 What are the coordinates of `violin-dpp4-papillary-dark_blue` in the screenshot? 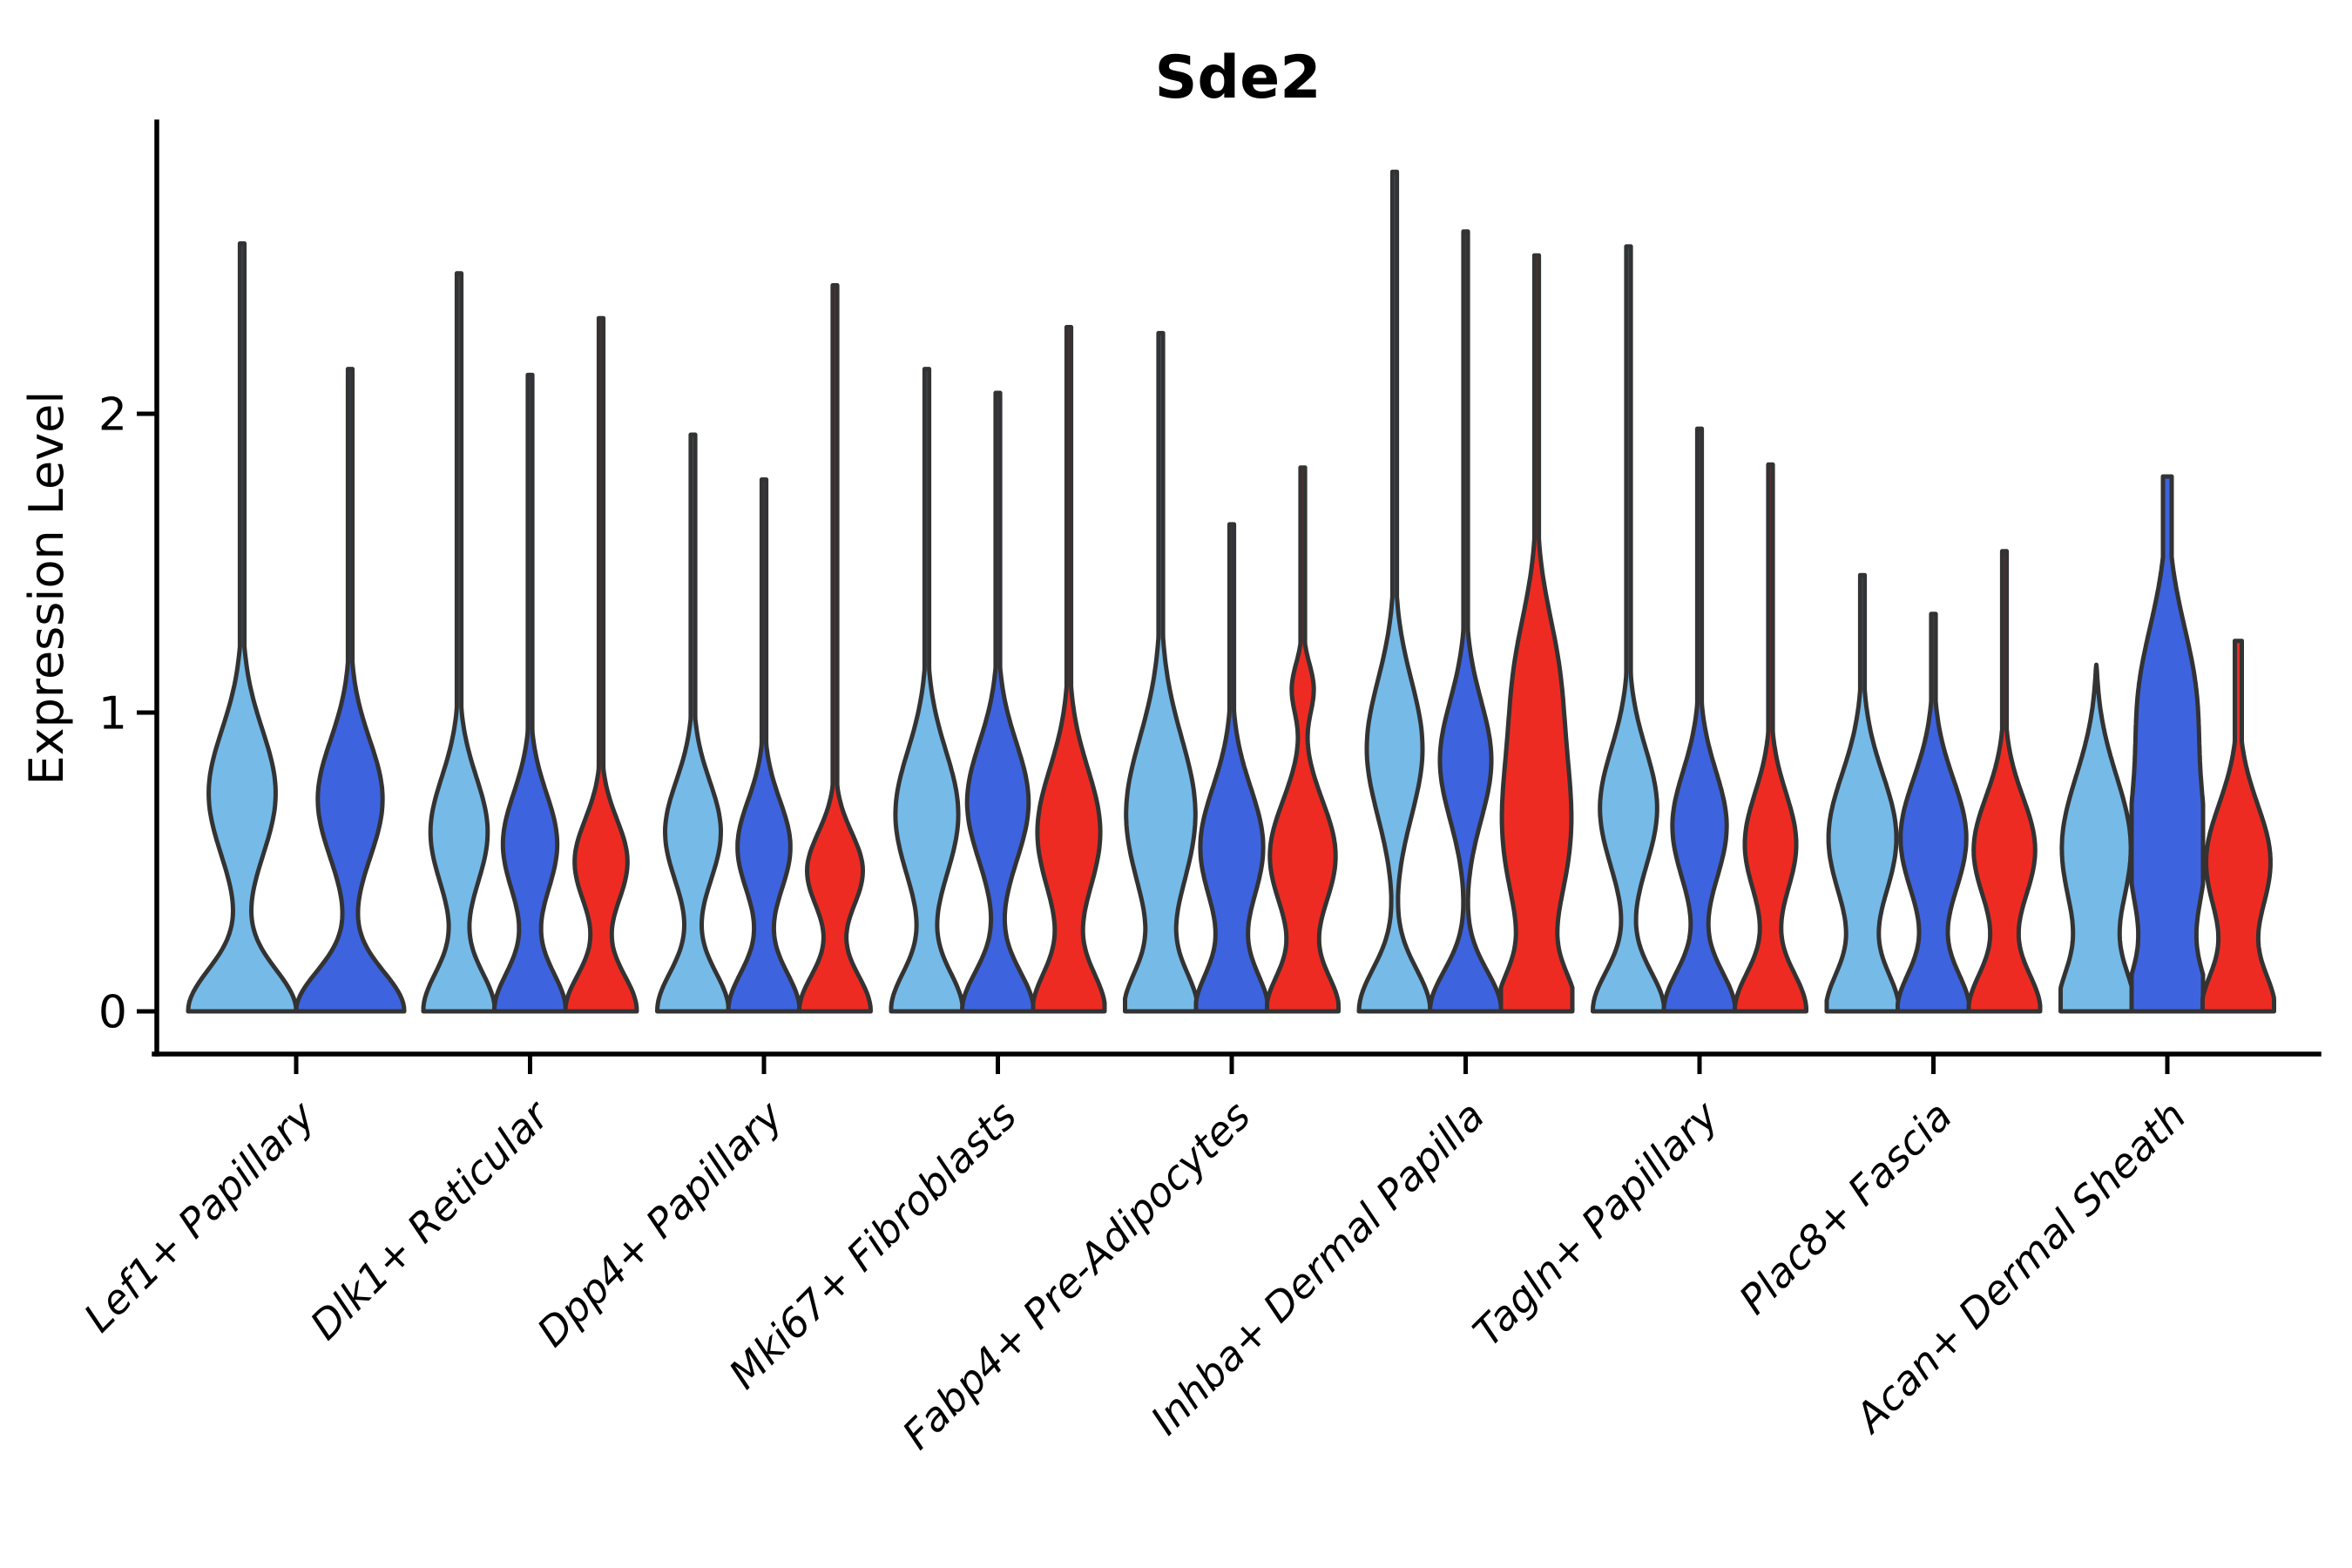 It's located at (764, 746).